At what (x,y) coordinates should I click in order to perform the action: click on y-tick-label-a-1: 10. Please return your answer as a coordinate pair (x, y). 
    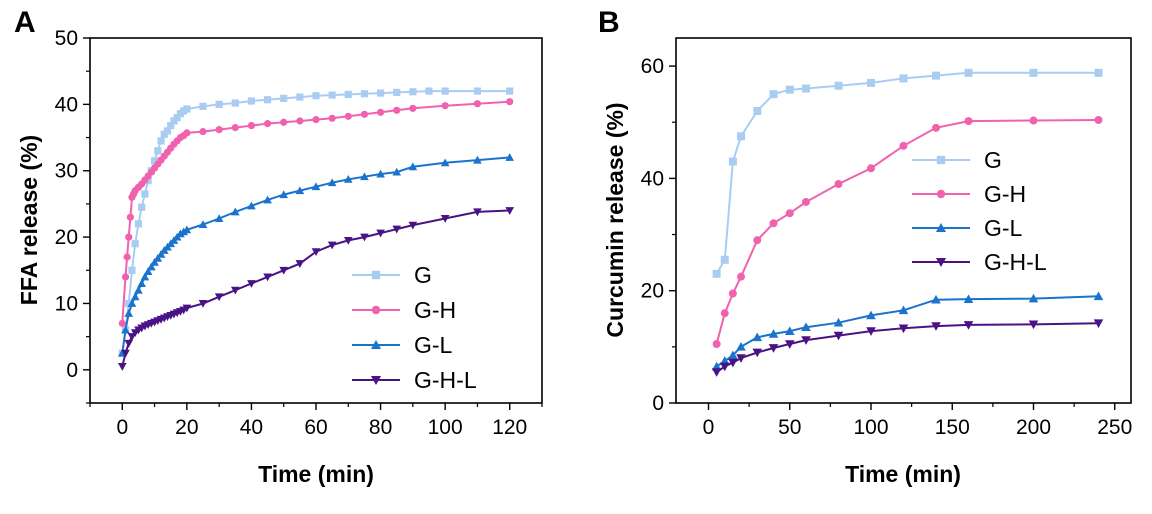
    Looking at the image, I should click on (66, 303).